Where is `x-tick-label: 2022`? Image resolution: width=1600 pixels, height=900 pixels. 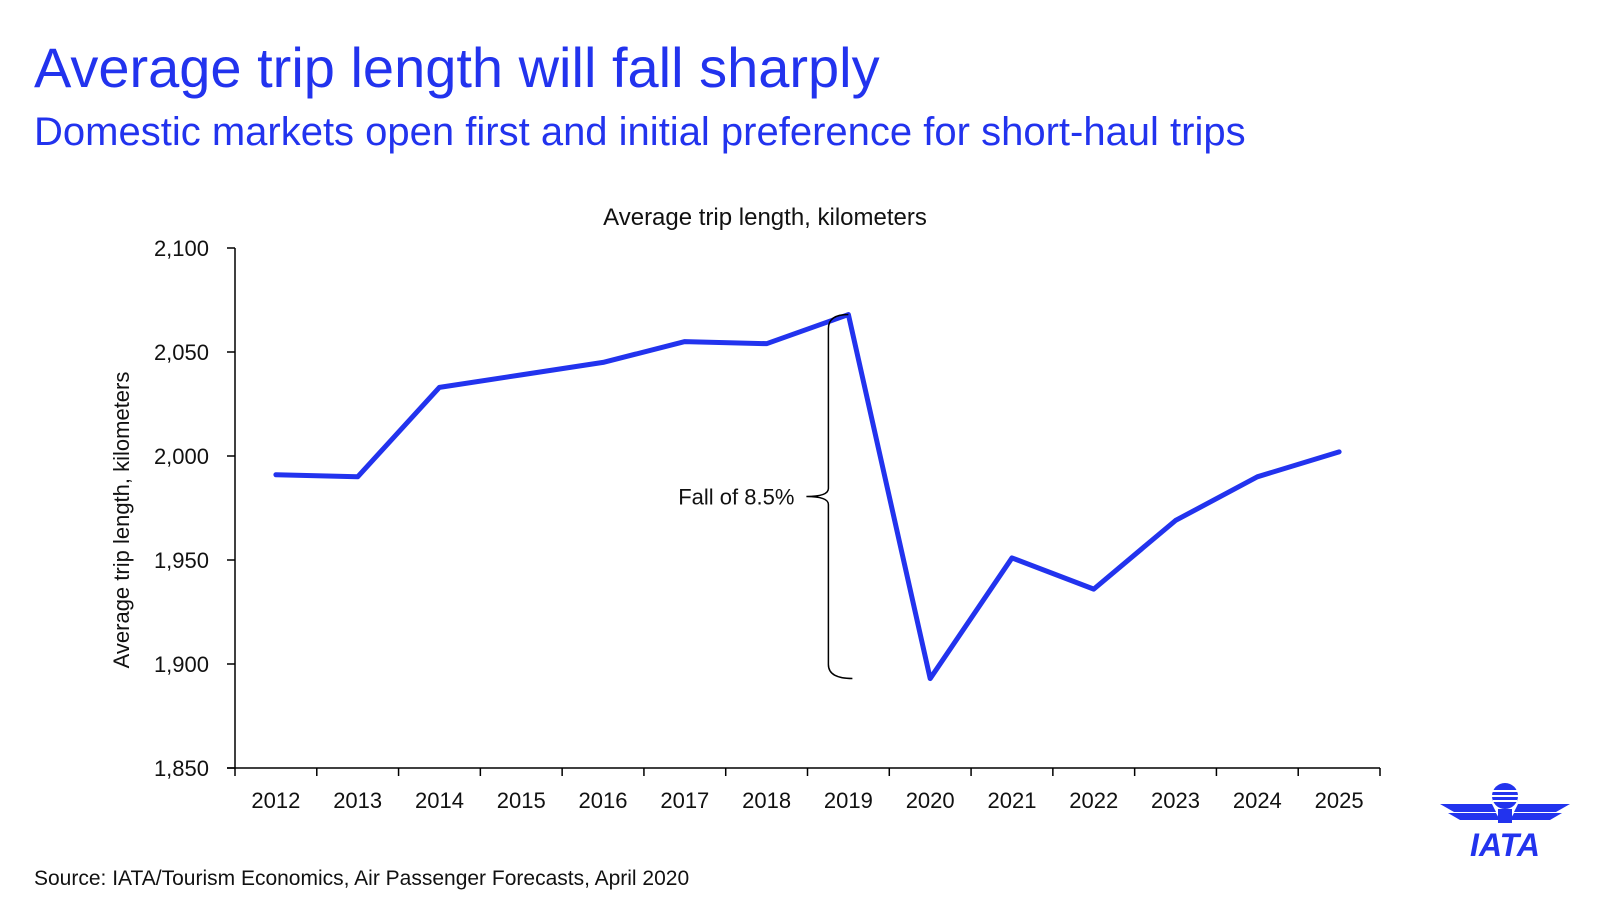 x-tick-label: 2022 is located at coordinates (1093, 800).